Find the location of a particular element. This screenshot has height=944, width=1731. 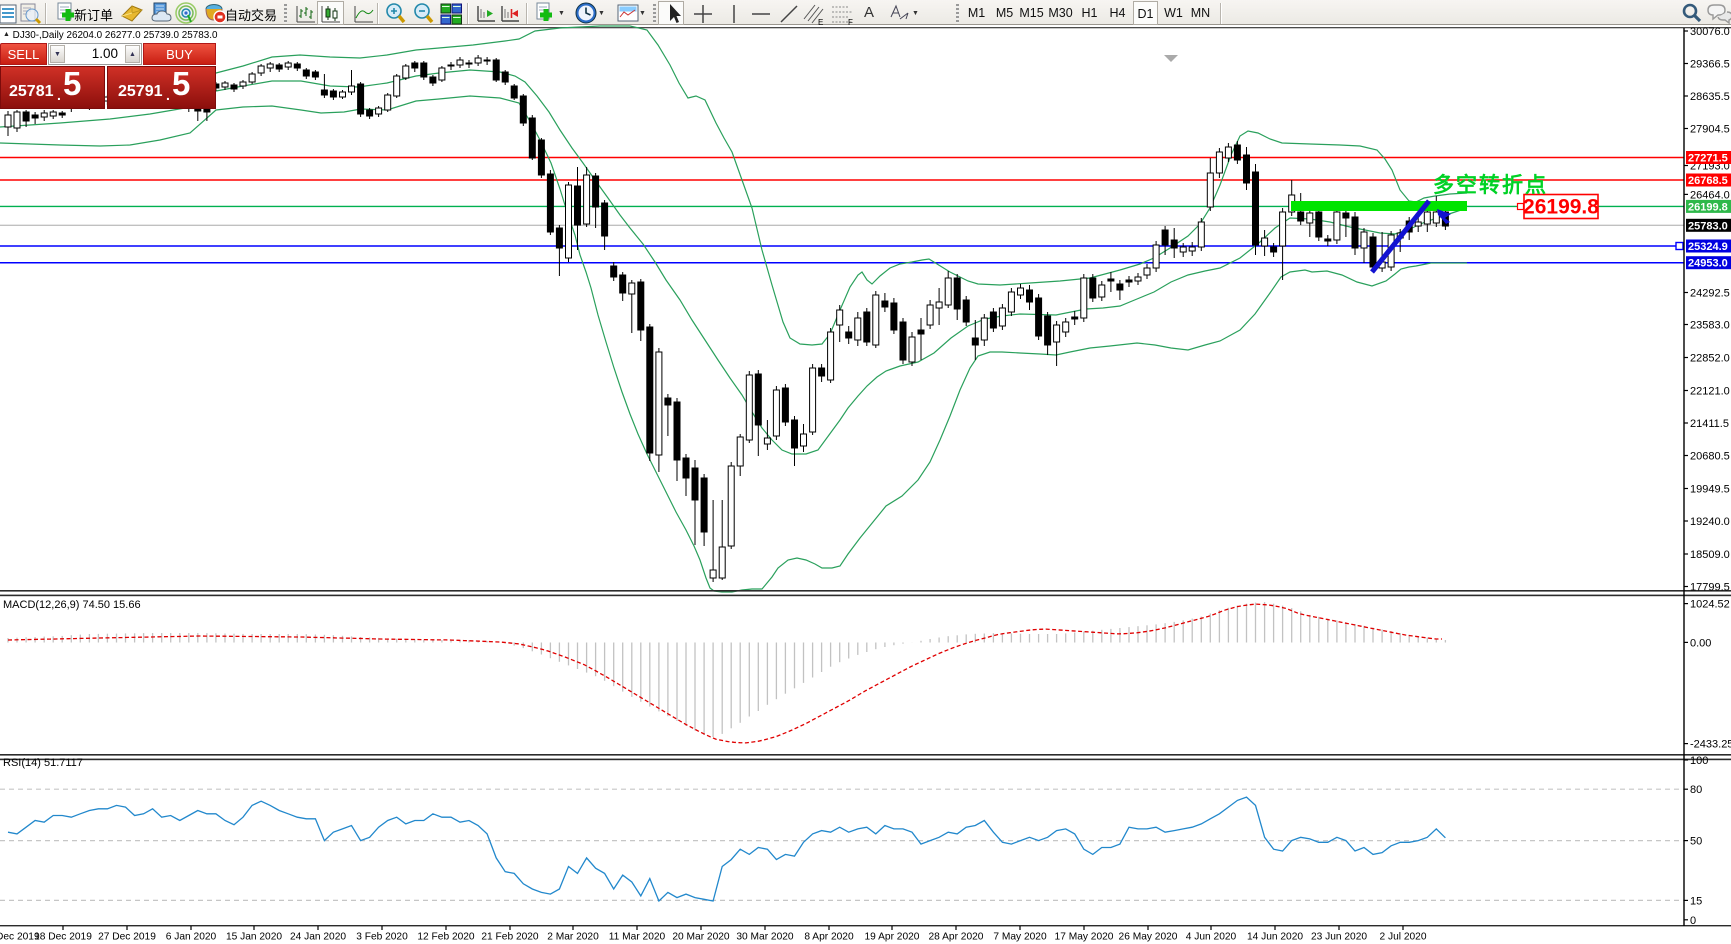

svg-text: 18509.0 is located at coordinates (1710, 555).